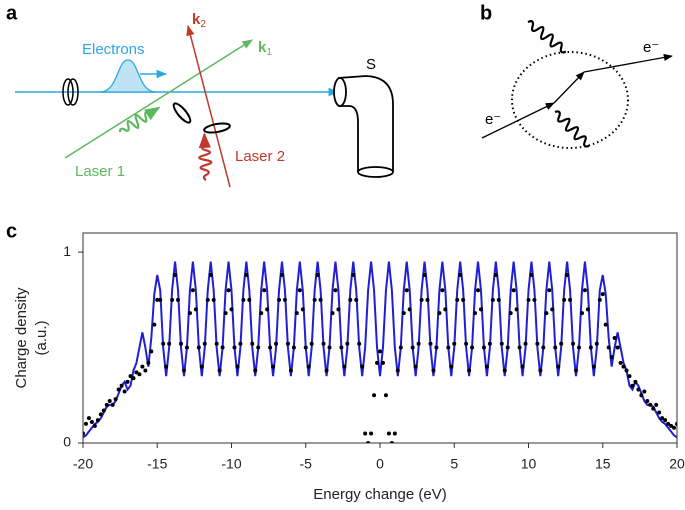 The image size is (685, 510). Describe the element at coordinates (380, 464) in the screenshot. I see `x-tick-label: 0` at that location.